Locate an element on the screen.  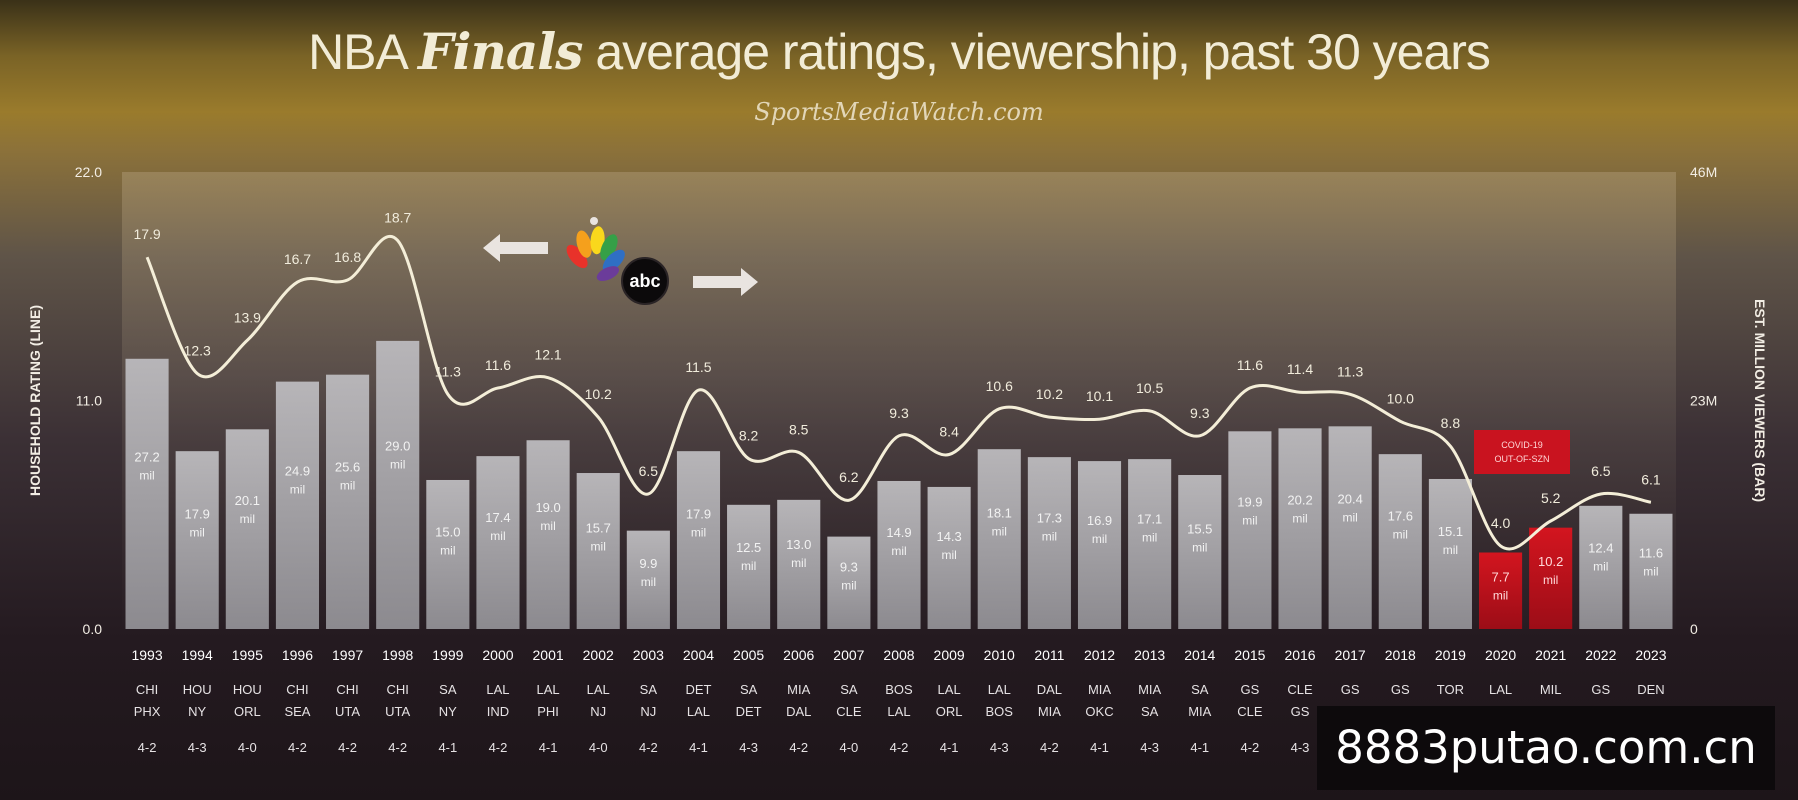
bar-unit-2000: mil is located at coordinates (497, 536).